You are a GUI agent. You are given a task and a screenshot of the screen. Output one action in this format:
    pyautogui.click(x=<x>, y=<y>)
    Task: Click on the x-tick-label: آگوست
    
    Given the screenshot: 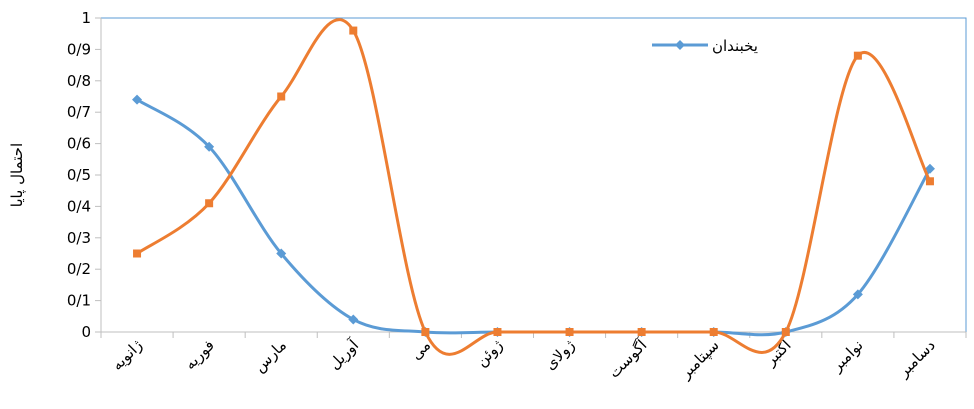 What is the action you would take?
    pyautogui.click(x=628, y=359)
    